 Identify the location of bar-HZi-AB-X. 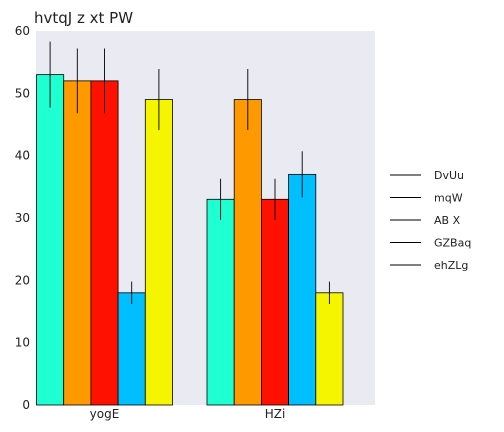
(274, 302).